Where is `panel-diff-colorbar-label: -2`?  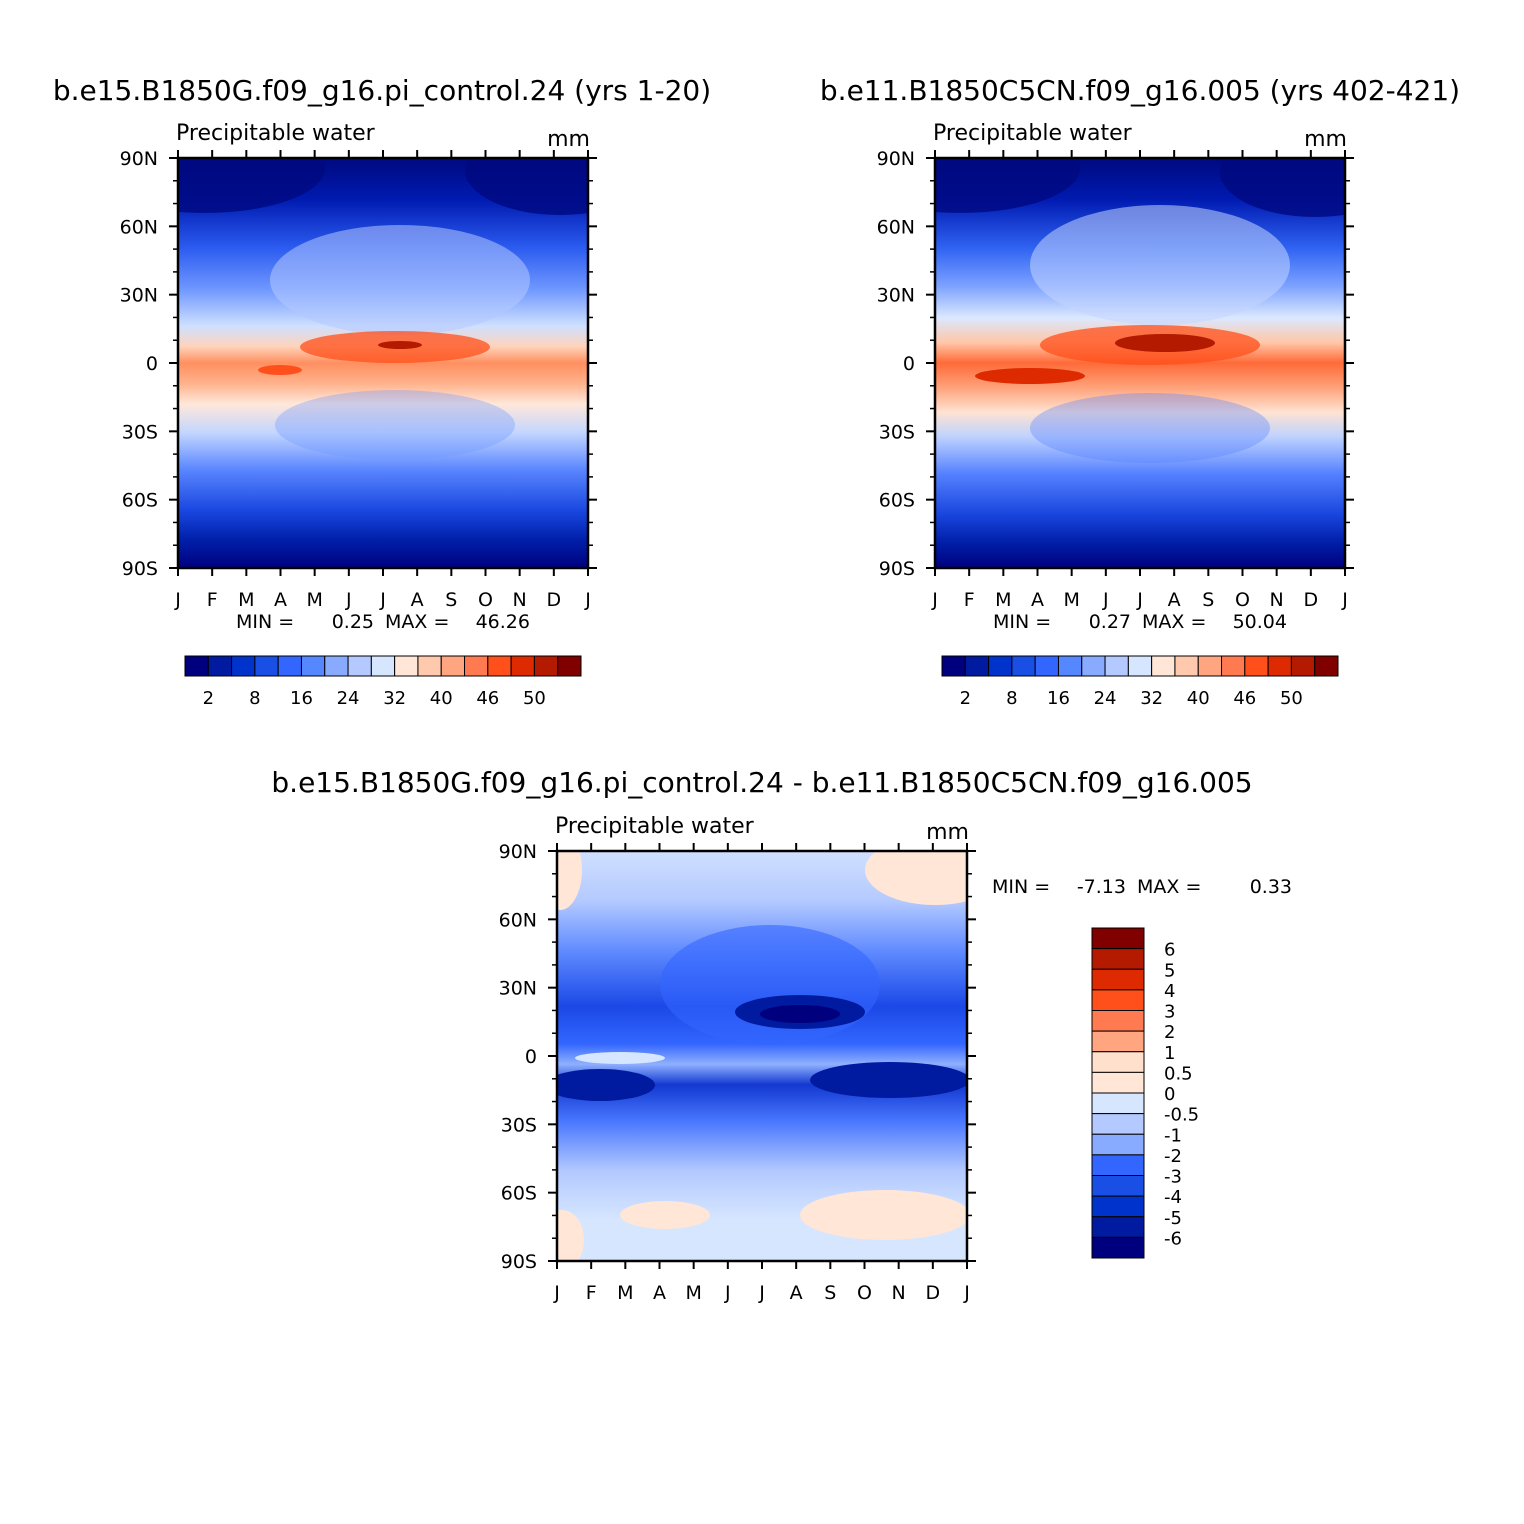 panel-diff-colorbar-label: -2 is located at coordinates (1173, 1156).